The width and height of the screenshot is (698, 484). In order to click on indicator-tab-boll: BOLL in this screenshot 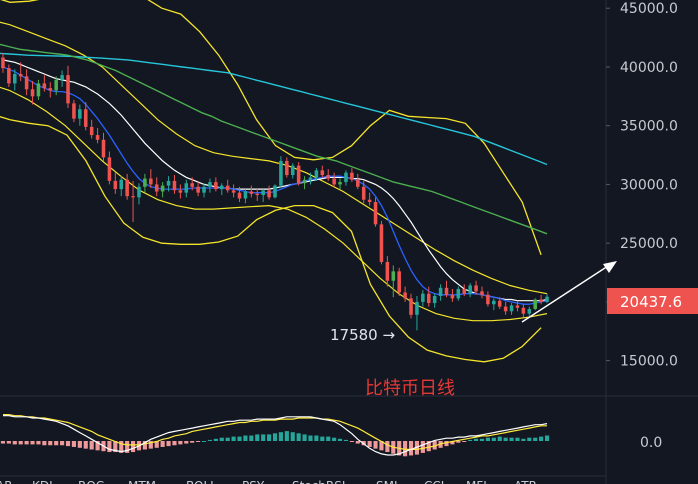, I will do `click(201, 481)`.